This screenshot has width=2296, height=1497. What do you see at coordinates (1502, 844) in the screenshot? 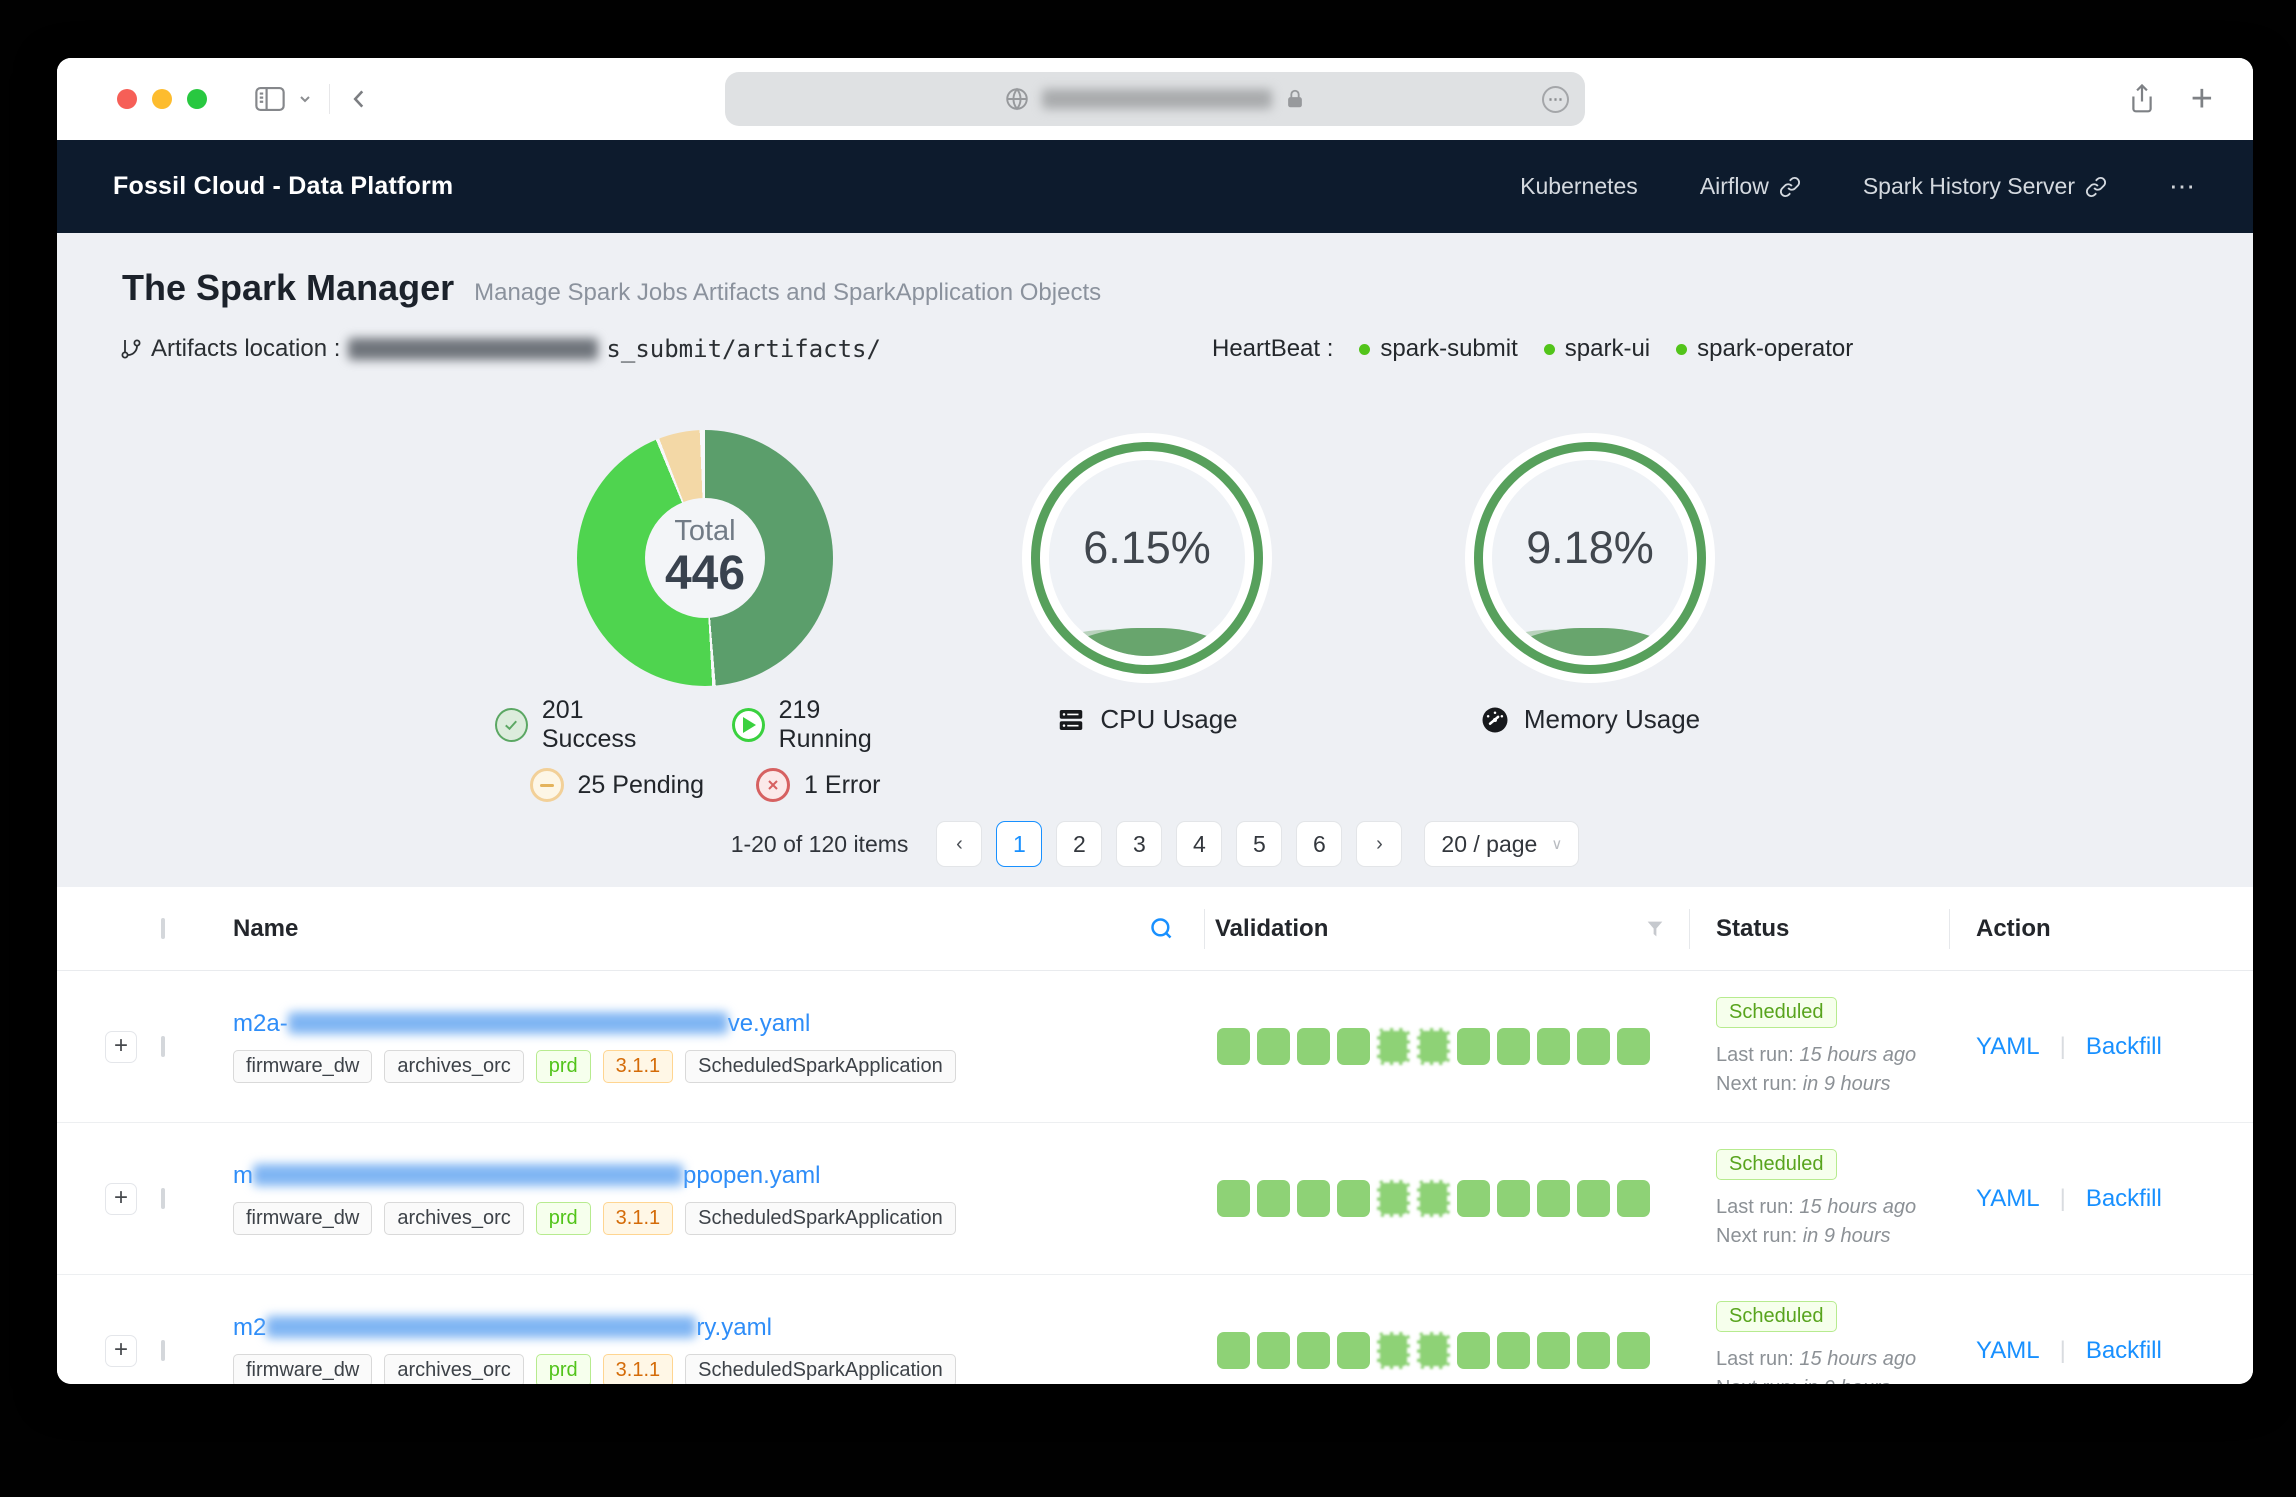
I see `page-size-select: 20 / page ∨` at bounding box center [1502, 844].